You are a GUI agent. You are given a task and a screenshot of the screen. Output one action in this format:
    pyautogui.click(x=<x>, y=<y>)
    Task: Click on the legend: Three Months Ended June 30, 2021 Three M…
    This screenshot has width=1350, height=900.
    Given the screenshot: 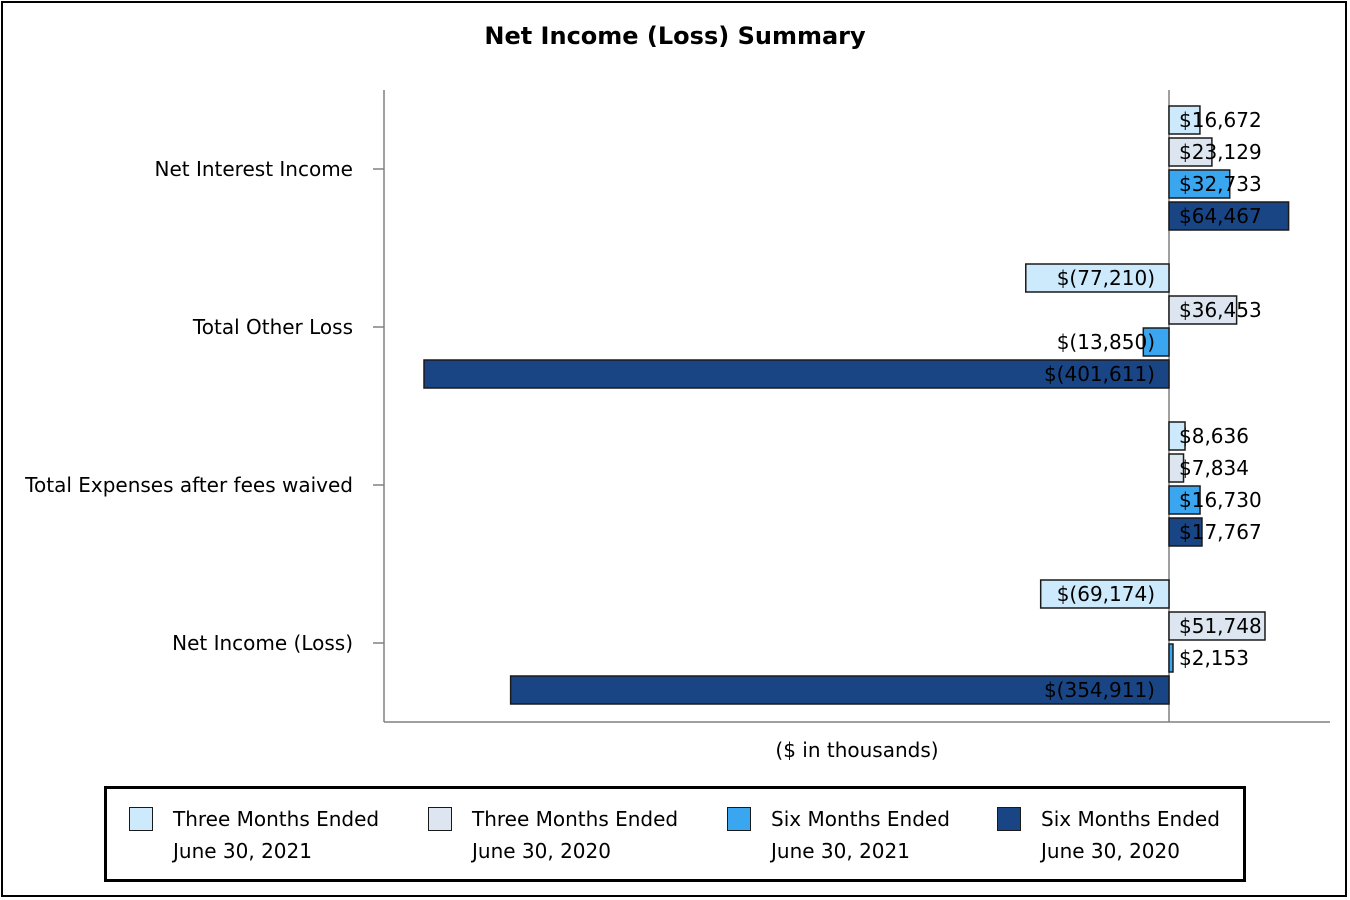 What is the action you would take?
    pyautogui.click(x=675, y=834)
    